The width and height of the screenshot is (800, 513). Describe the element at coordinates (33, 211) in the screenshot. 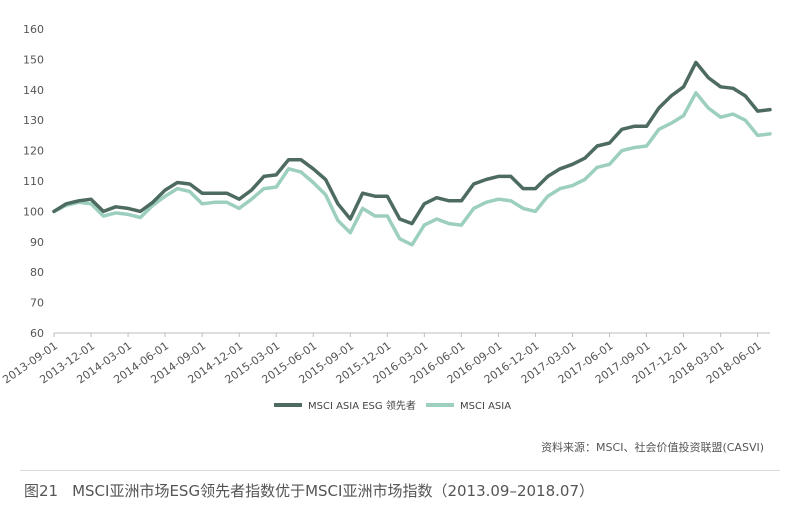

I see `y-tick-label: 100` at that location.